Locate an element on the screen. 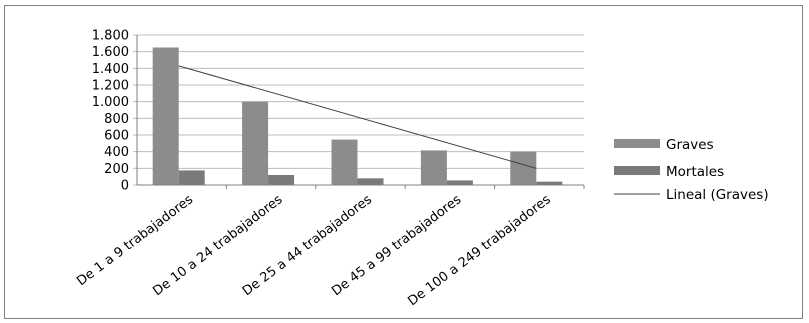  y-tick-label: 200 is located at coordinates (116, 169).